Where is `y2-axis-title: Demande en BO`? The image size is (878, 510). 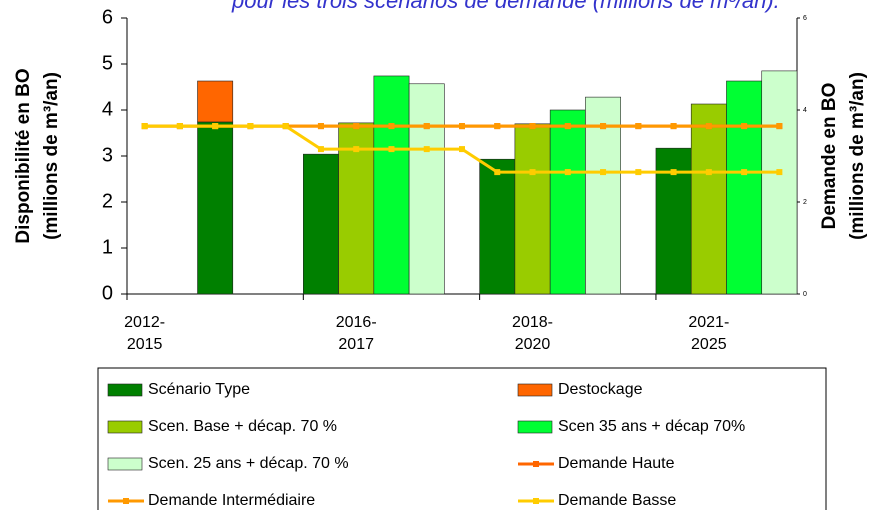
y2-axis-title: Demande en BO is located at coordinates (829, 156).